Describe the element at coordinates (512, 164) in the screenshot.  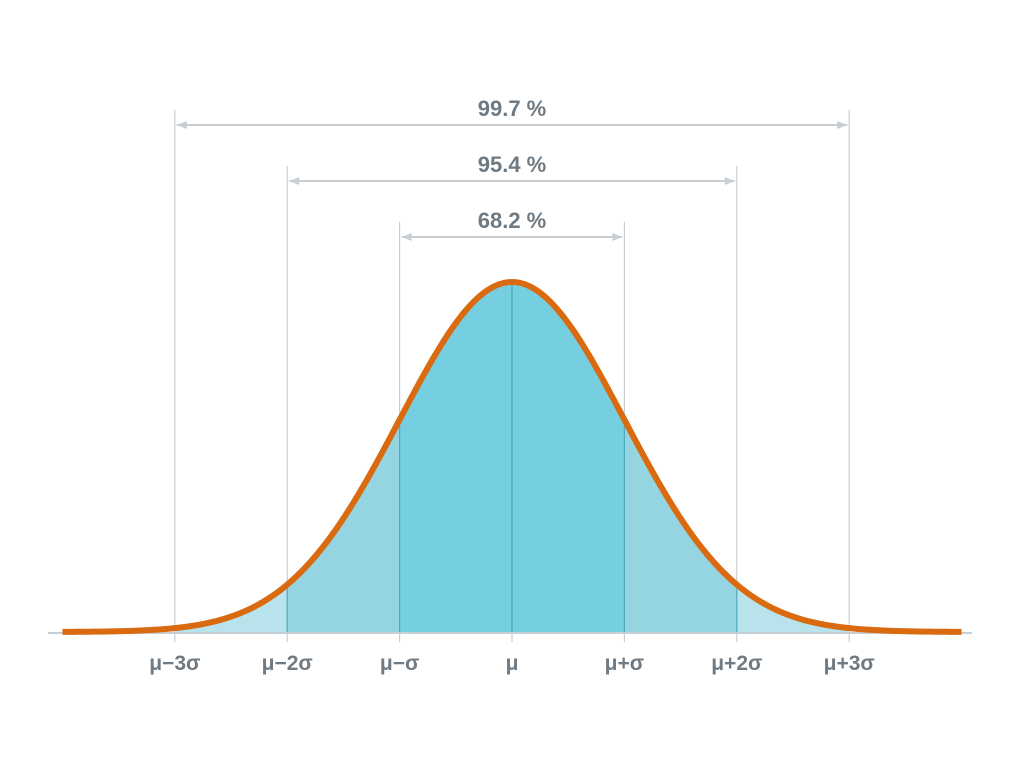
I see `interval-label: 95.4 %` at that location.